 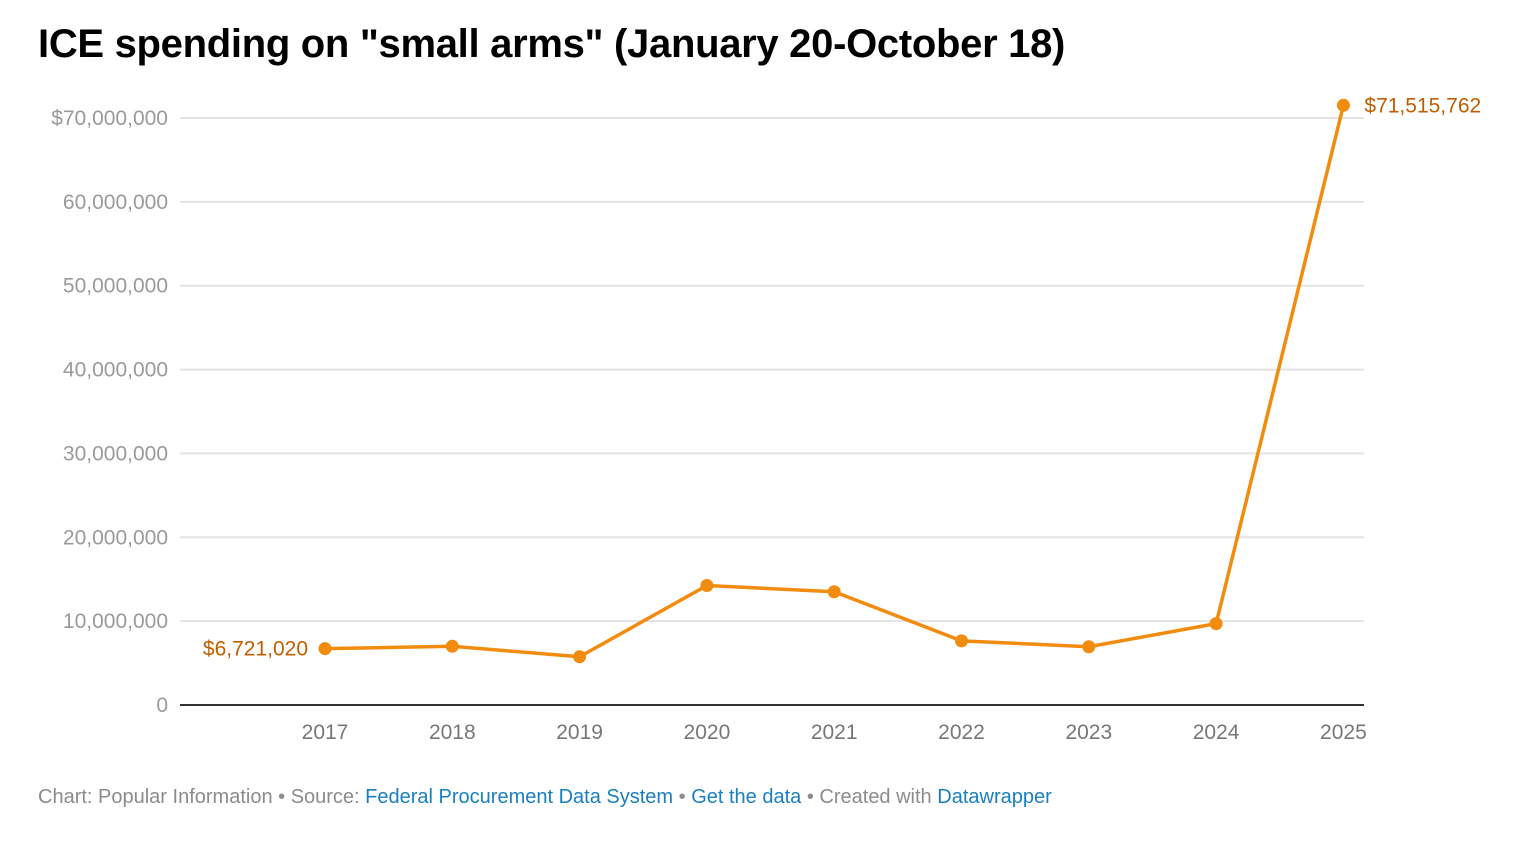 I want to click on source-link: Federal Procurement Data System, so click(x=519, y=797).